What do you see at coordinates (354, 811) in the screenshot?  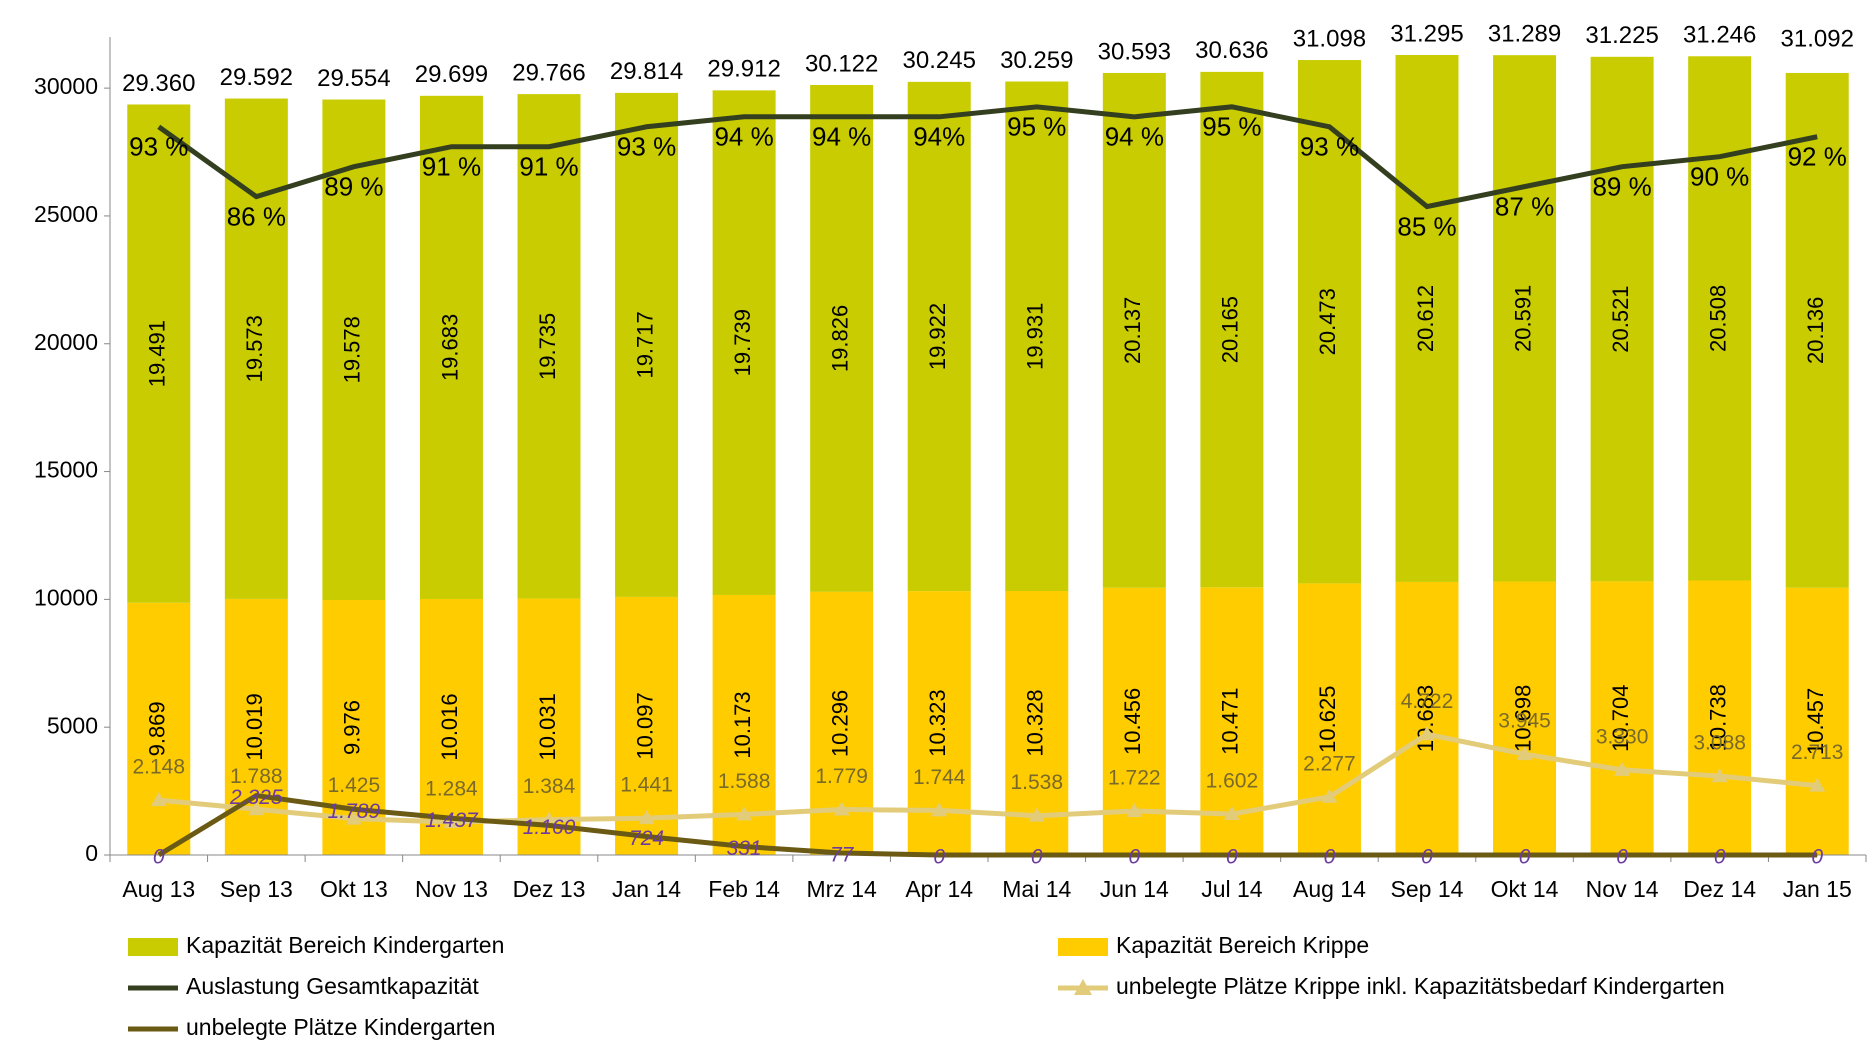 I see `value-label: 1.789` at bounding box center [354, 811].